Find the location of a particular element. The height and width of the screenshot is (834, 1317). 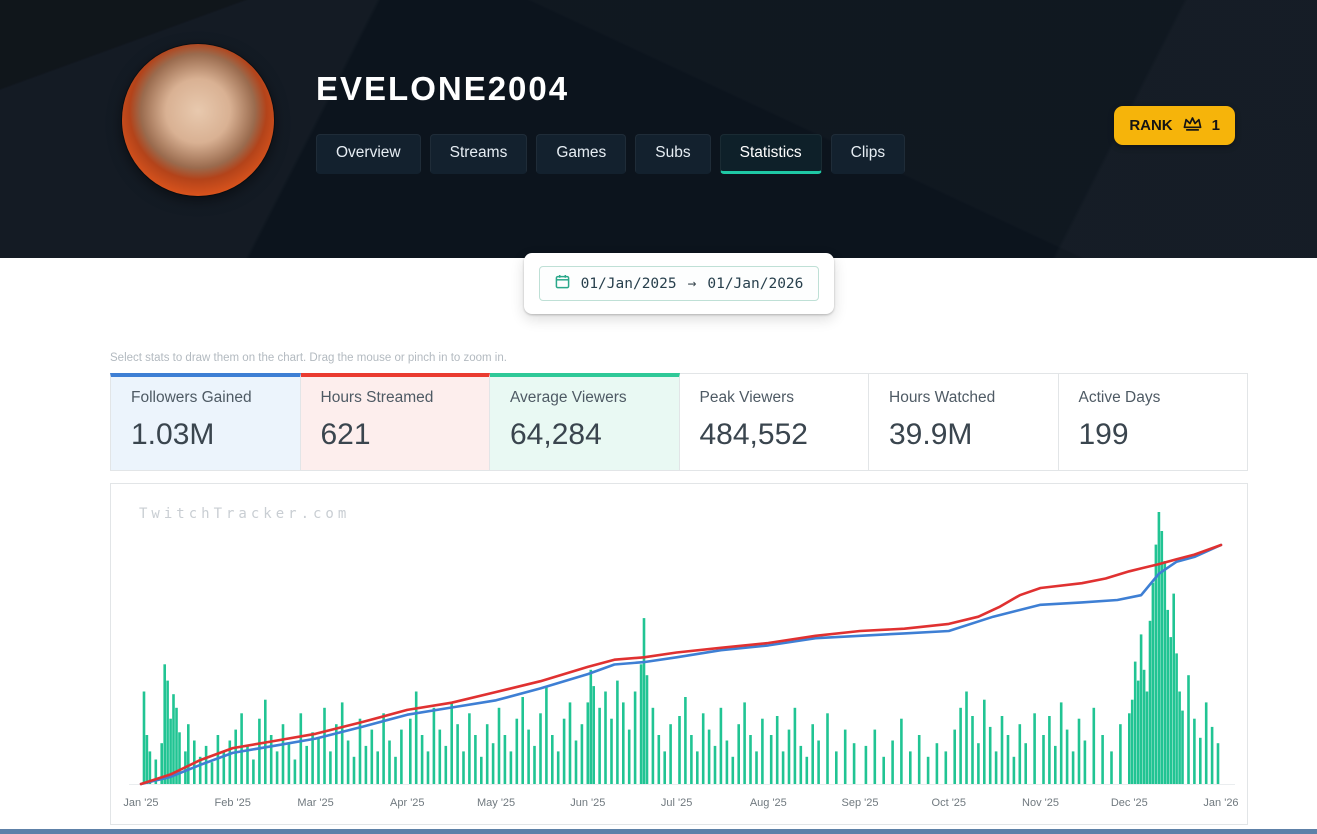

stat-card-peak-viewers: Peak Viewers 484,552 is located at coordinates (774, 422).